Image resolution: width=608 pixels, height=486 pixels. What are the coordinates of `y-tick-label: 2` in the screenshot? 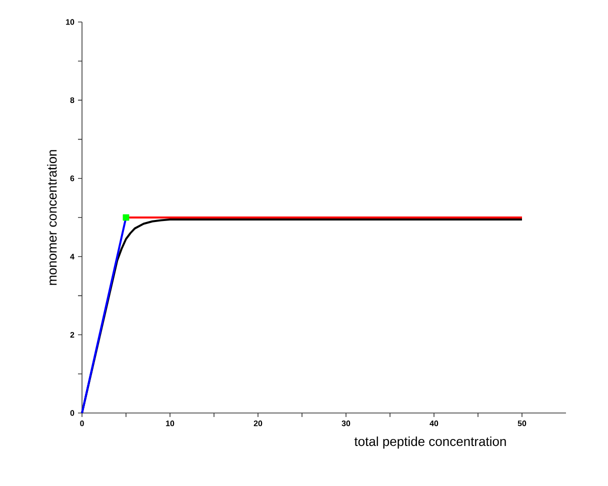 It's located at (72, 335).